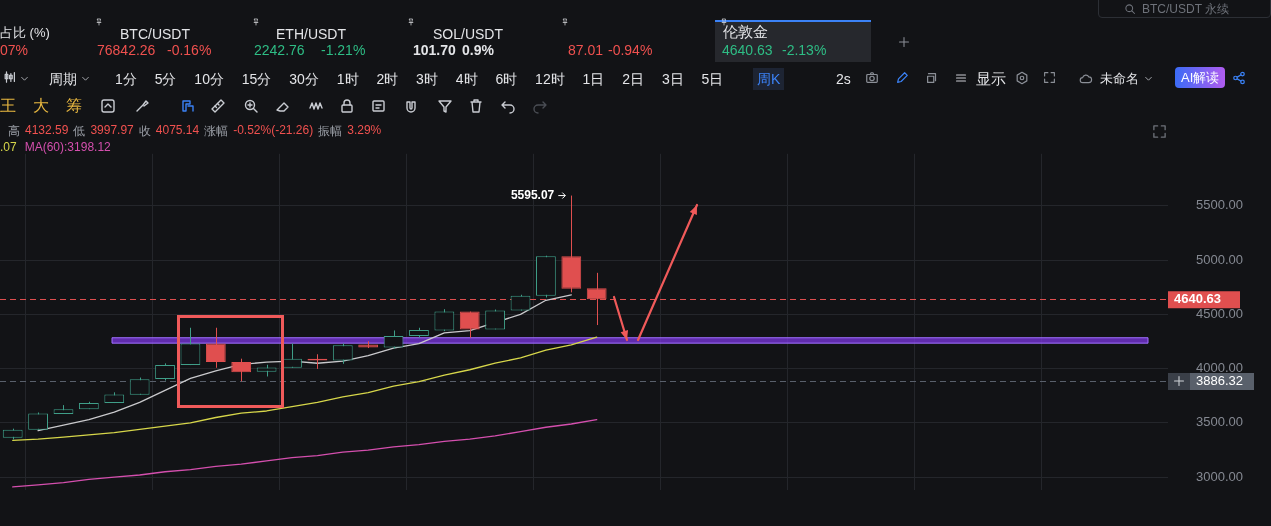 The height and width of the screenshot is (526, 1271). I want to click on annotation: .07, so click(8, 147).